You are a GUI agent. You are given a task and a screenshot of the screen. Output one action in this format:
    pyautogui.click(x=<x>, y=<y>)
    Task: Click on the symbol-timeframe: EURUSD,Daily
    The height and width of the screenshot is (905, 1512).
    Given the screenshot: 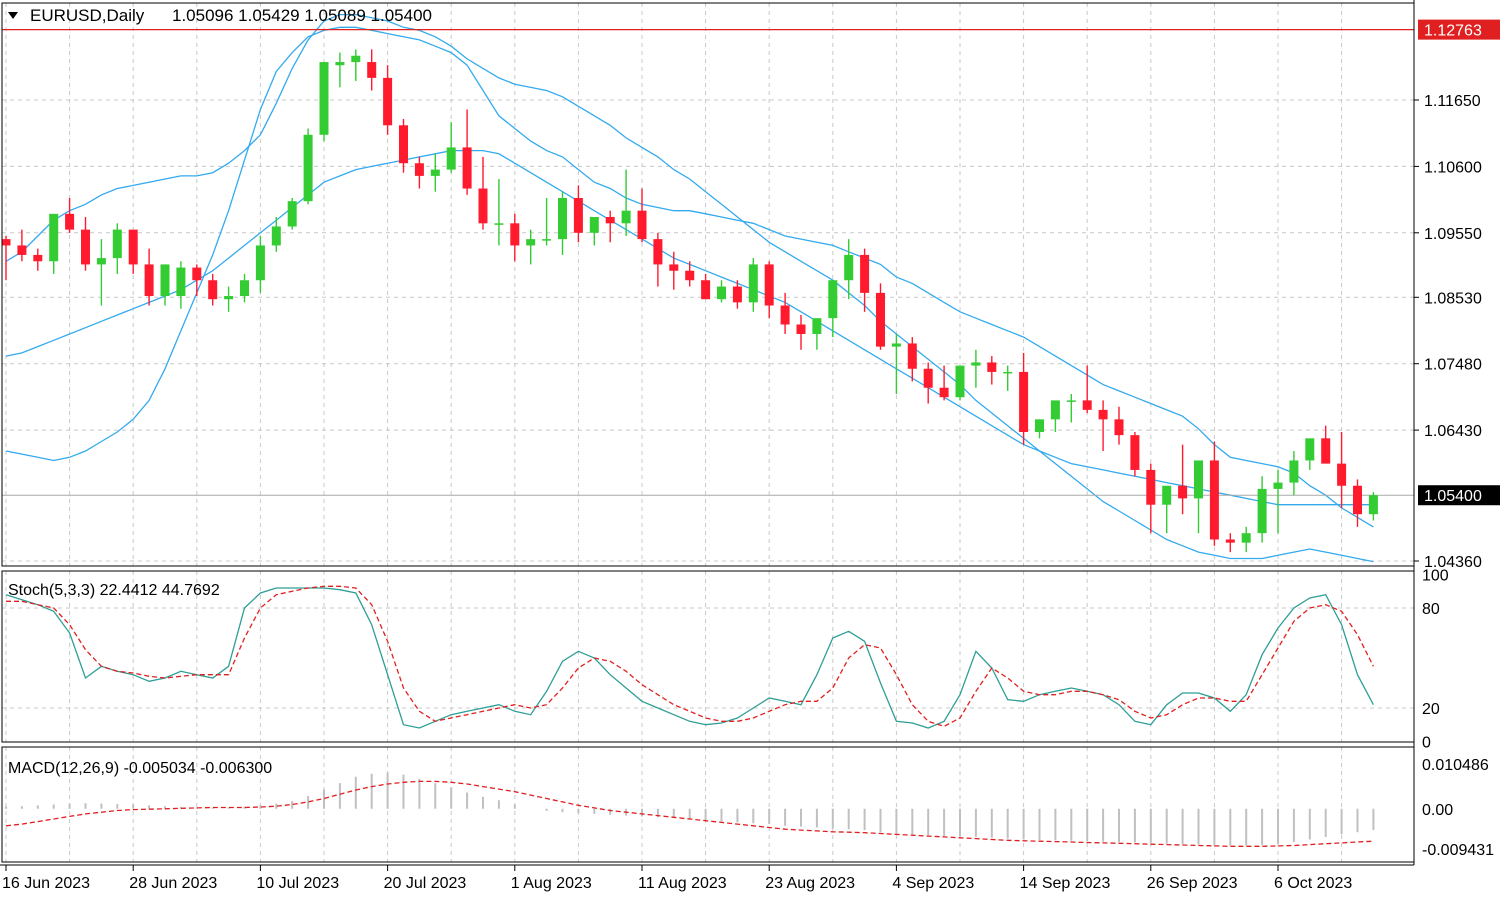 What is the action you would take?
    pyautogui.click(x=87, y=15)
    